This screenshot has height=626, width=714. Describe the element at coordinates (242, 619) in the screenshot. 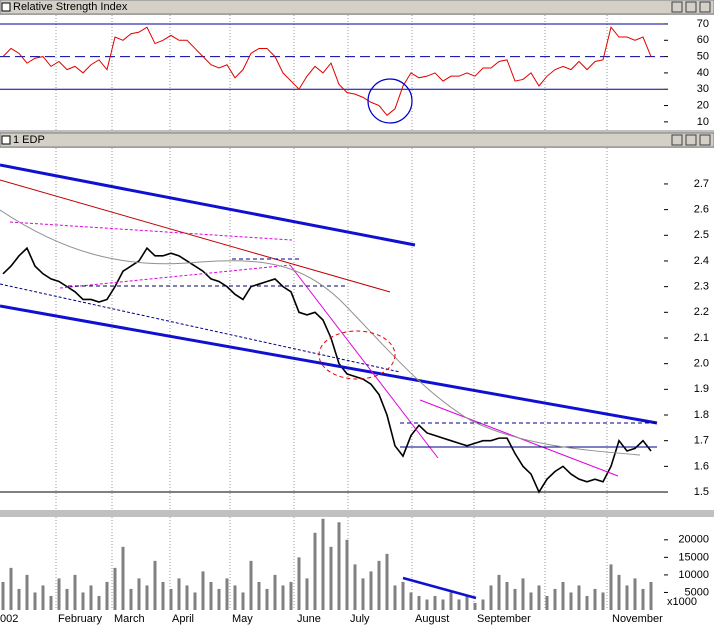

I see `x-tick-label: May` at that location.